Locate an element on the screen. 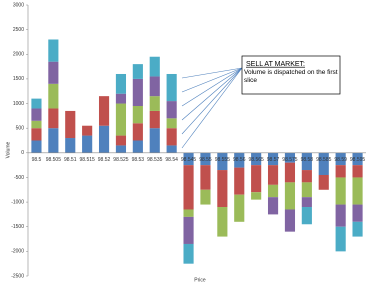 Image resolution: width=373 pixels, height=284 pixels. x-tick-label: 98.53 is located at coordinates (138, 160).